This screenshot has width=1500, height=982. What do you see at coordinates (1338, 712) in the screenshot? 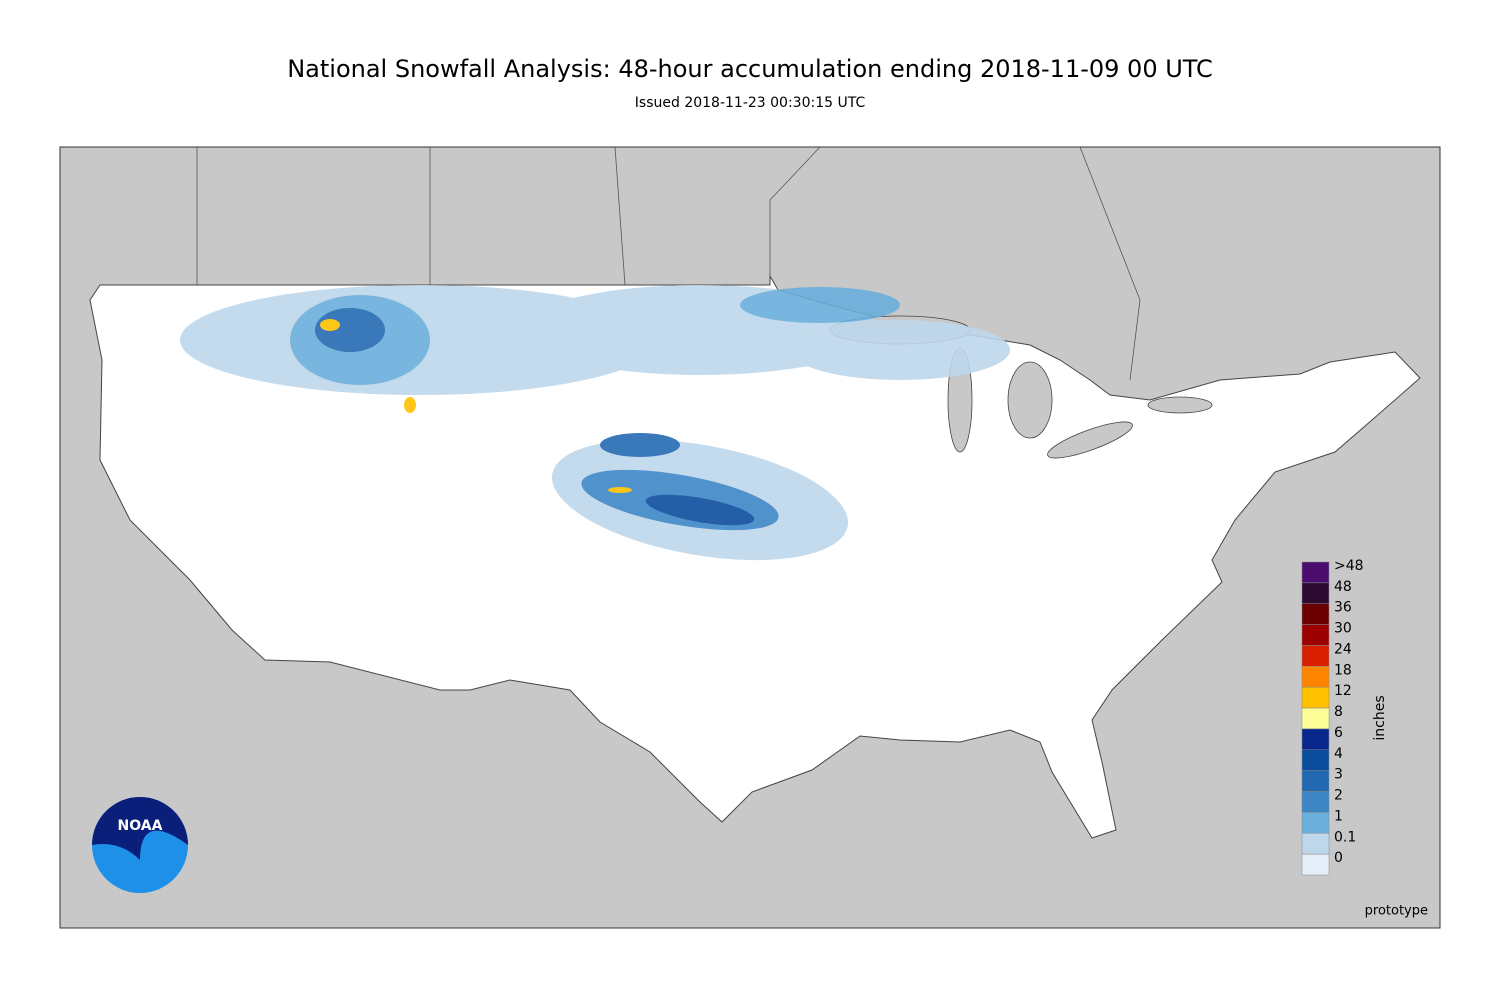
I see `legend-label: 8` at bounding box center [1338, 712].